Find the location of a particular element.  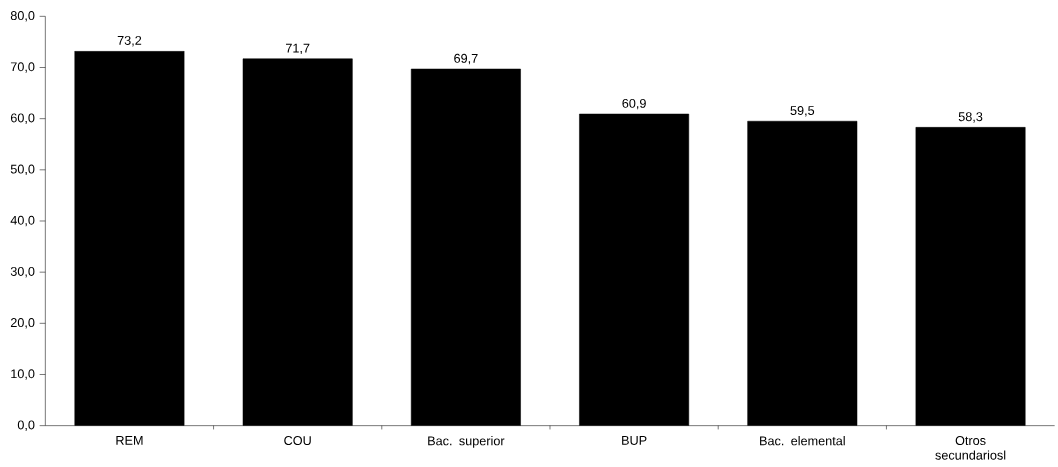

data-label: 73,2 is located at coordinates (129, 41).